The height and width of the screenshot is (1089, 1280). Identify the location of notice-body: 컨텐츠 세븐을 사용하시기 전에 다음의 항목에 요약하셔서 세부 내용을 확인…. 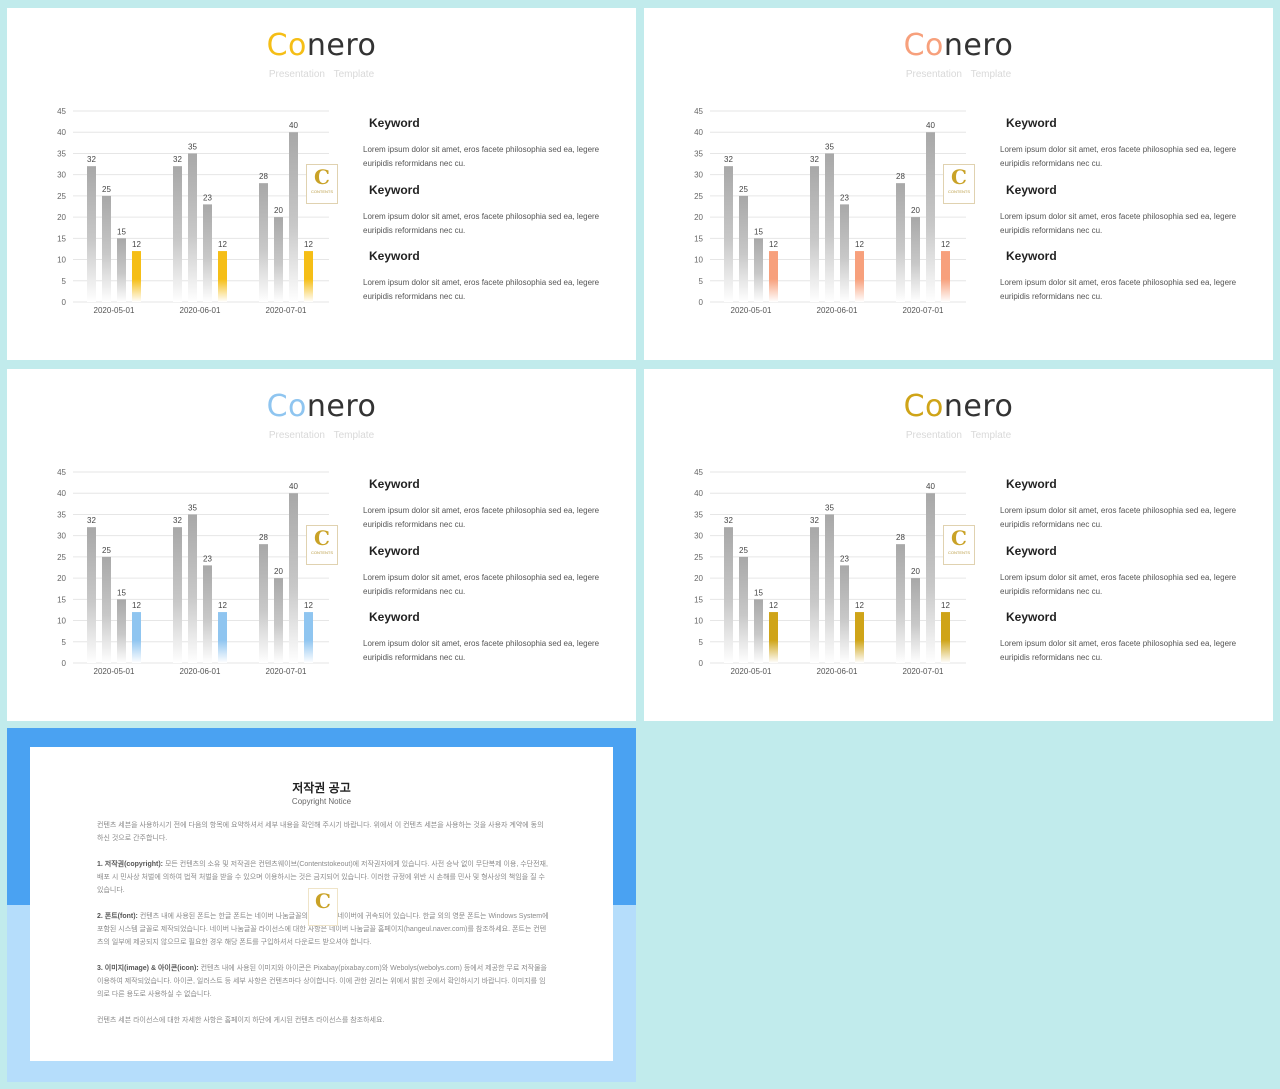
(323, 929).